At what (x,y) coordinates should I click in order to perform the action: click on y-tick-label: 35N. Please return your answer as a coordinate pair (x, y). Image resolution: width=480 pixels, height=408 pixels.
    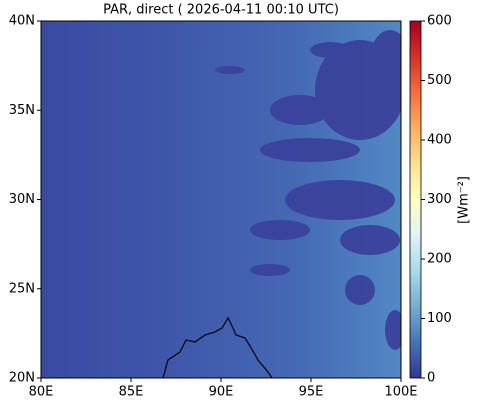
    Looking at the image, I should click on (22, 110).